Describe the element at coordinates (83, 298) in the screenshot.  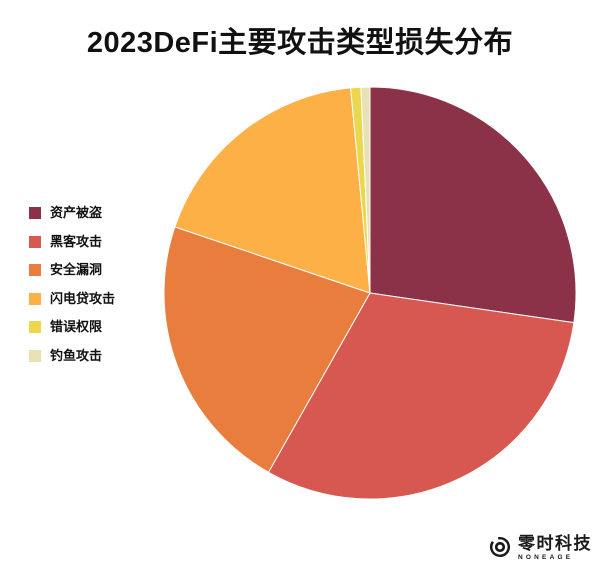
I see `legend-label: 闪电贷攻击` at that location.